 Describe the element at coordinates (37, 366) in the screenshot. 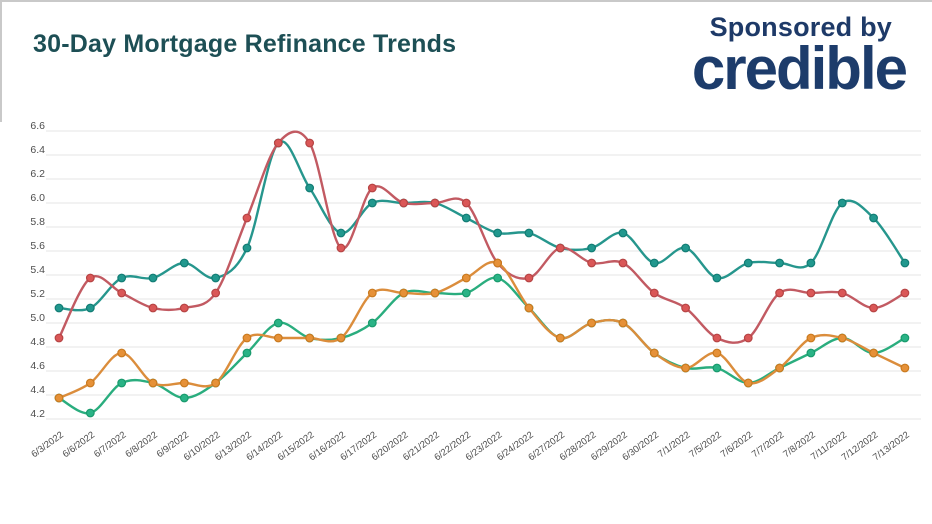

I see `y-tick-label: 4.6` at that location.